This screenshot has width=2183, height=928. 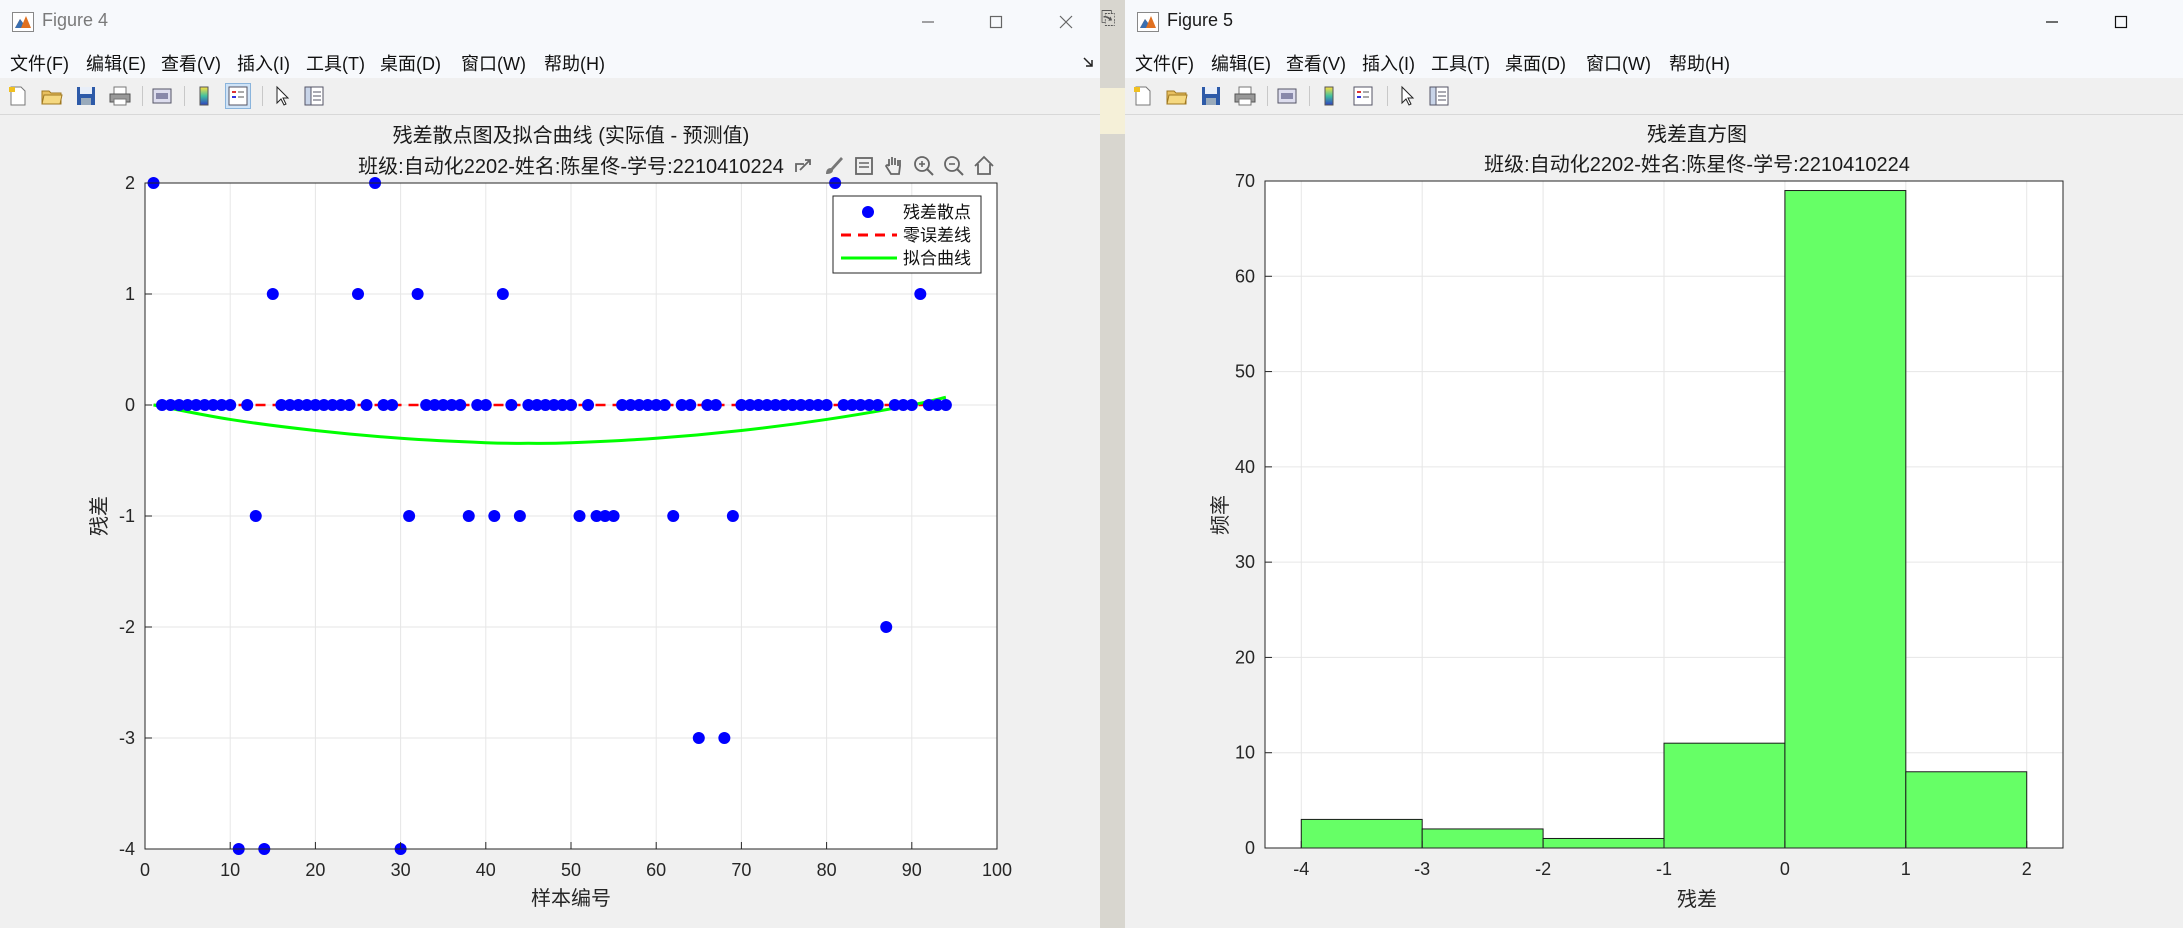 I want to click on zoom-out-icon, so click(x=954, y=166).